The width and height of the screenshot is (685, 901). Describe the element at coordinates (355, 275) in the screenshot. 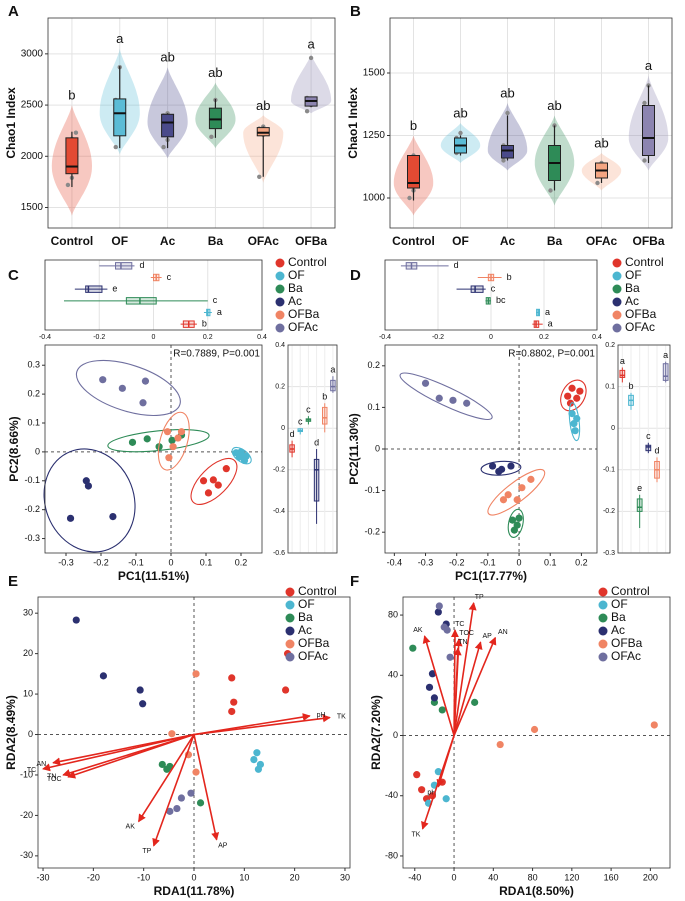

I see `panel-label: D` at that location.